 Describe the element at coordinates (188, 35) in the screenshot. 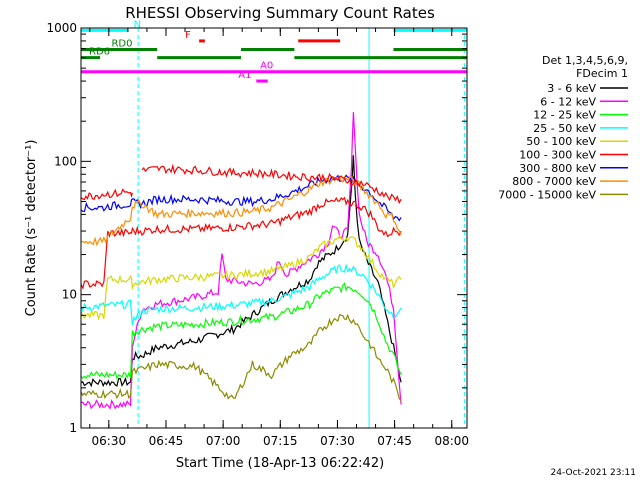

I see `state-label-f: F` at that location.